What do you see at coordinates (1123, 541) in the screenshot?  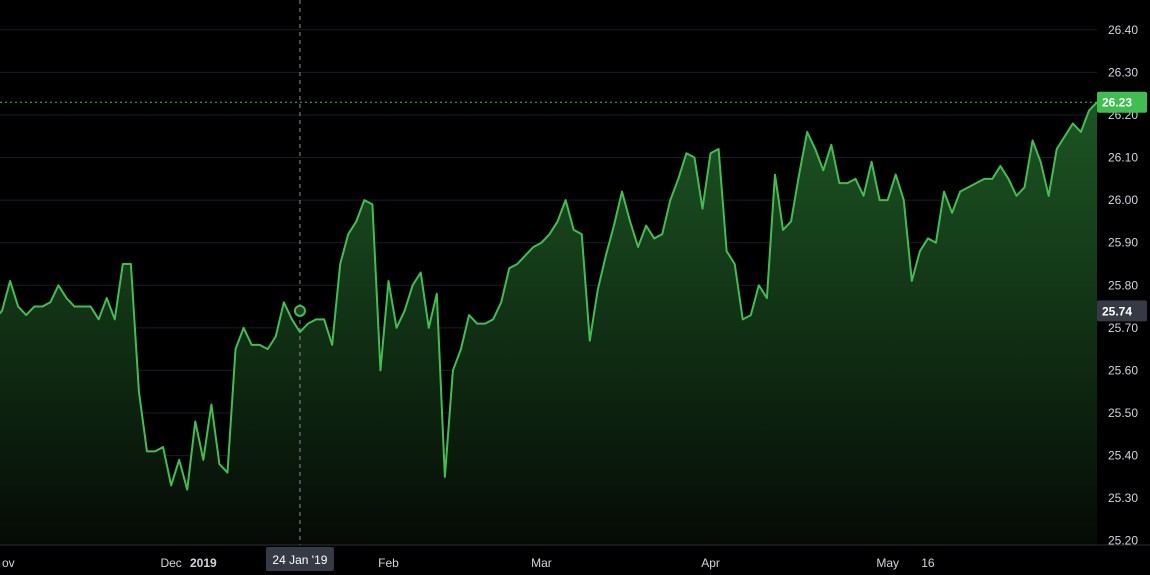 I see `price-tick-label: 25.20` at bounding box center [1123, 541].